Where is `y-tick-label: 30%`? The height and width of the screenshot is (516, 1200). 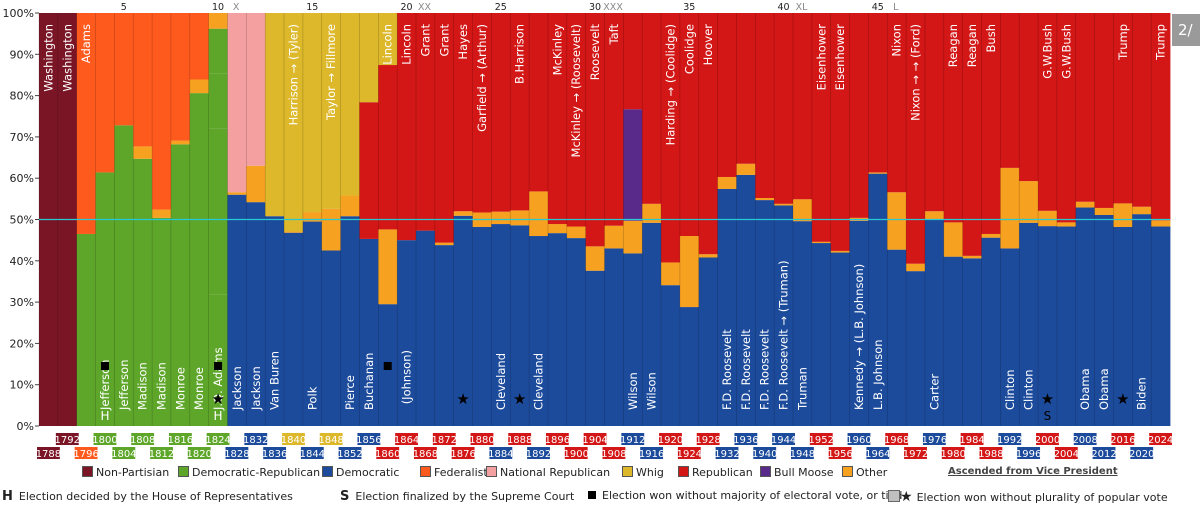 y-tick-label: 30% is located at coordinates (22, 302).